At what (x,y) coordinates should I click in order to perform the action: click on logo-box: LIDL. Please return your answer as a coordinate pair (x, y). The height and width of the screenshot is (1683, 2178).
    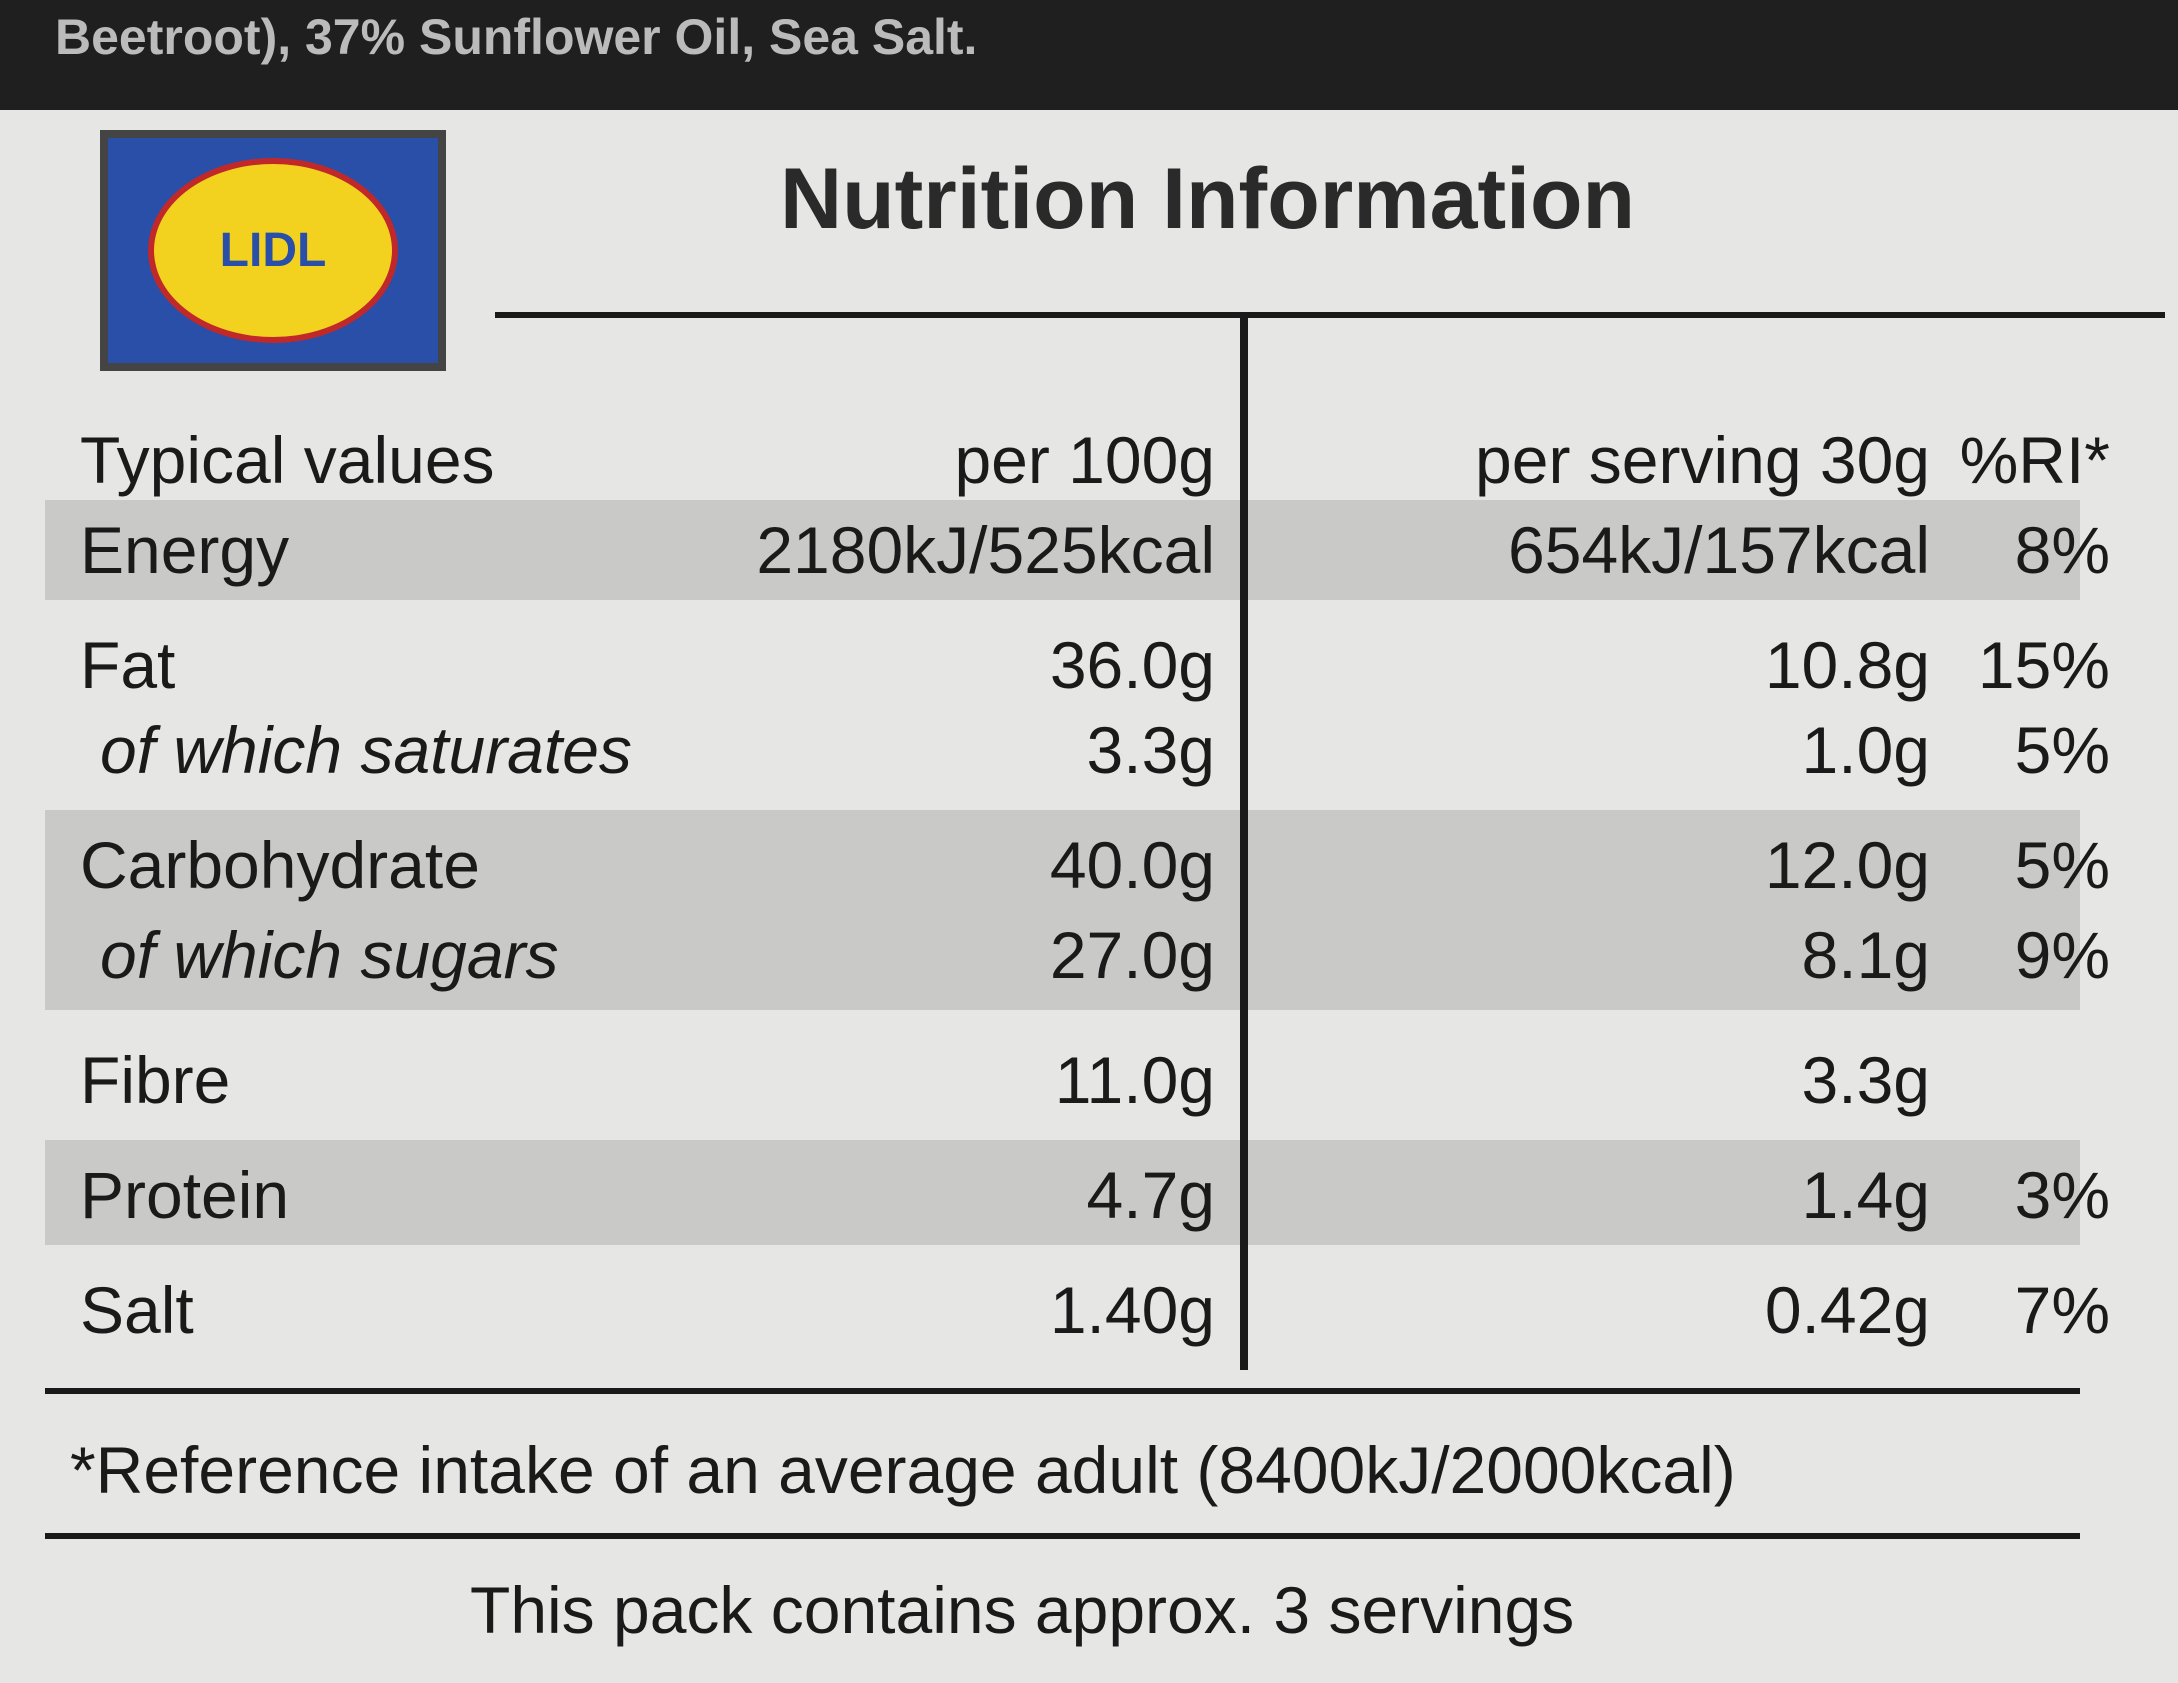
    Looking at the image, I should click on (273, 250).